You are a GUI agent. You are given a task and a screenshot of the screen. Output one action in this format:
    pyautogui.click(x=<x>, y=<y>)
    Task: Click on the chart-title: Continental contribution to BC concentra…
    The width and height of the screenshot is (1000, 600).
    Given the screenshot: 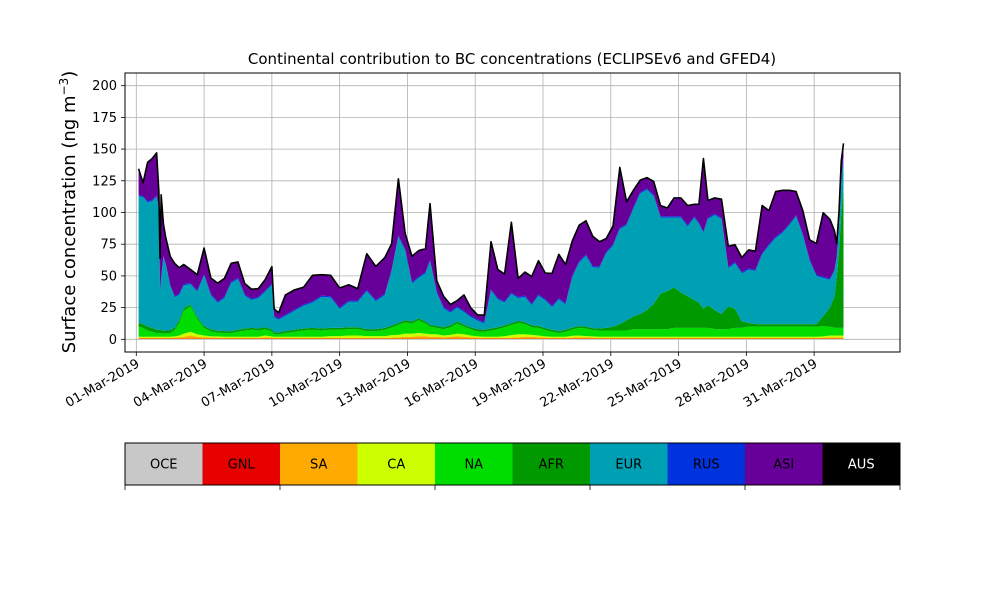 What is the action you would take?
    pyautogui.click(x=512, y=59)
    